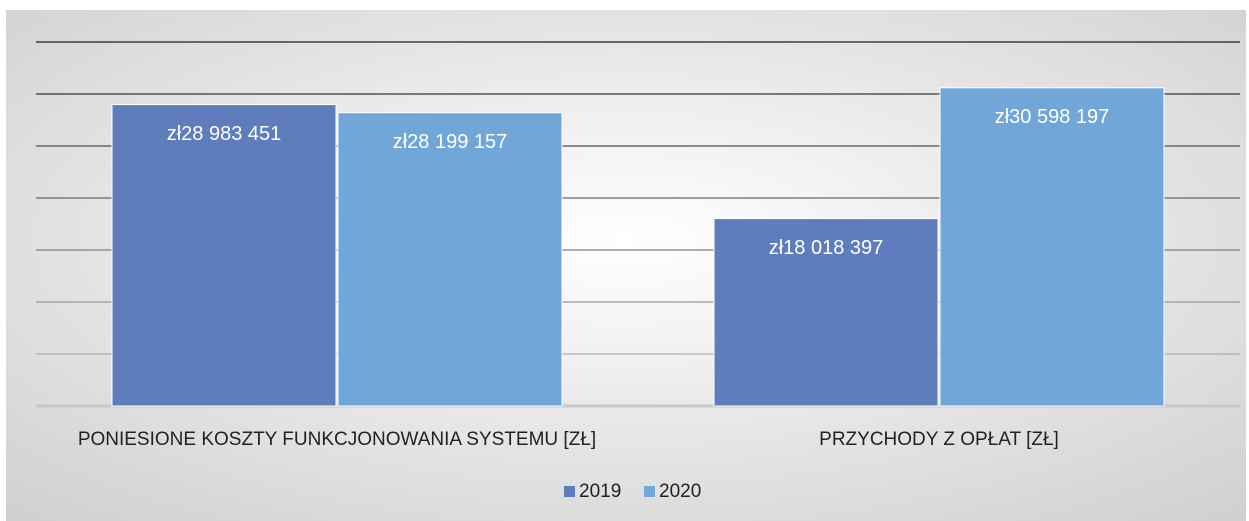 The width and height of the screenshot is (1249, 521). What do you see at coordinates (1052, 117) in the screenshot?
I see `data-label: zł30 598 197` at bounding box center [1052, 117].